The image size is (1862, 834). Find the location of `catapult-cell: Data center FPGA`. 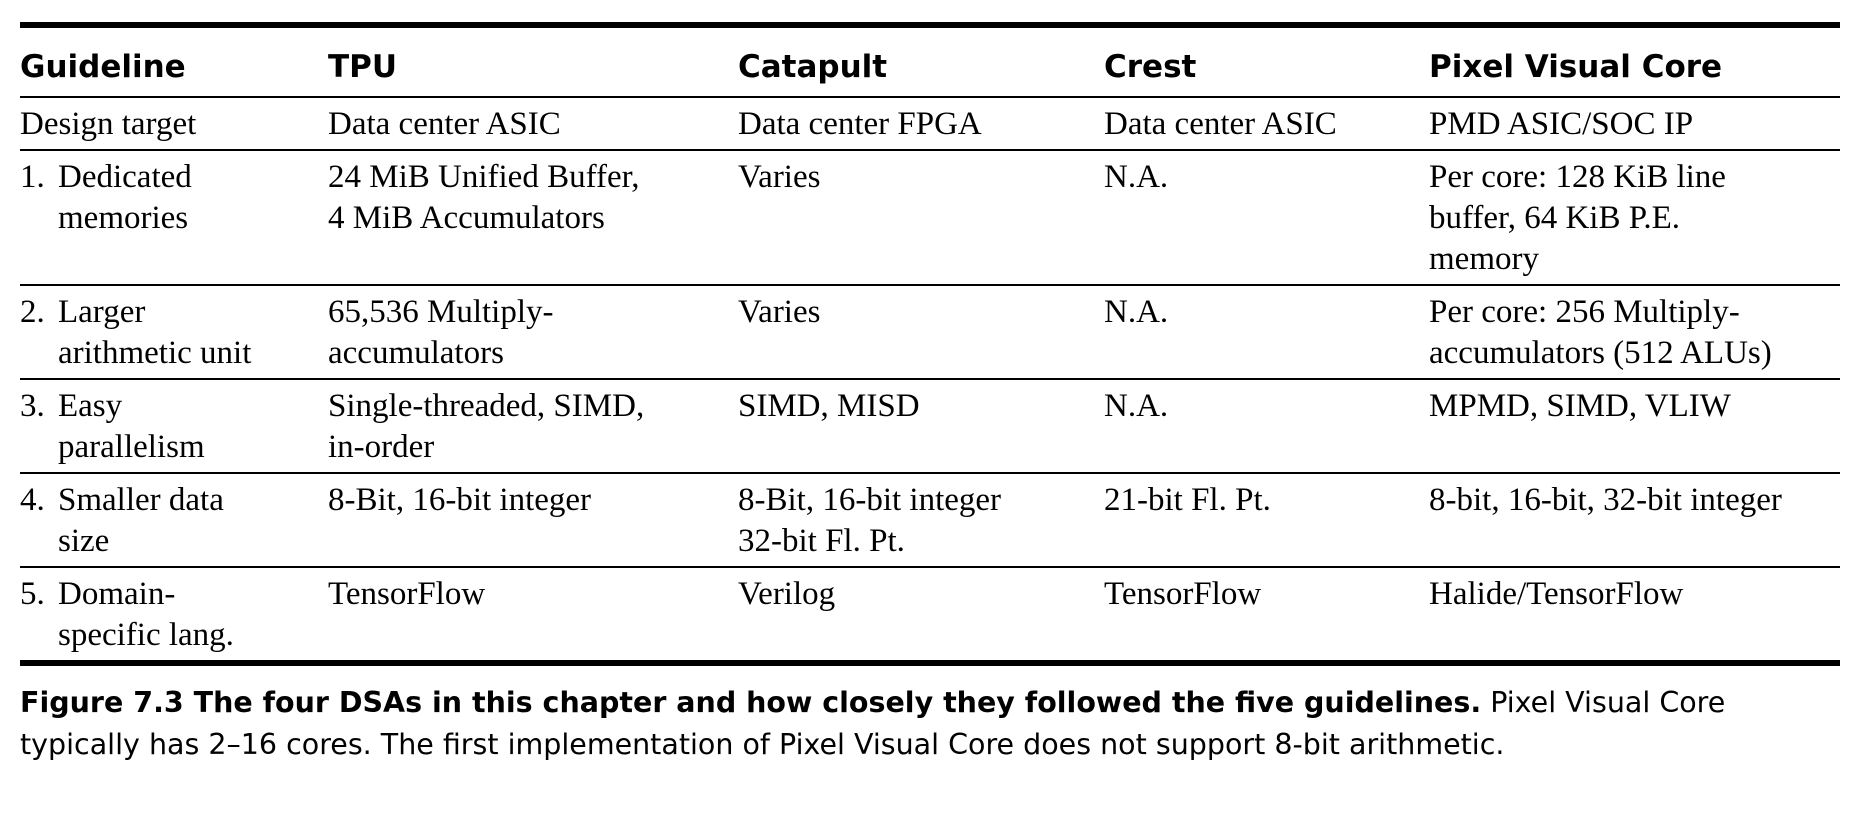

catapult-cell: Data center FPGA is located at coordinates (921, 124).